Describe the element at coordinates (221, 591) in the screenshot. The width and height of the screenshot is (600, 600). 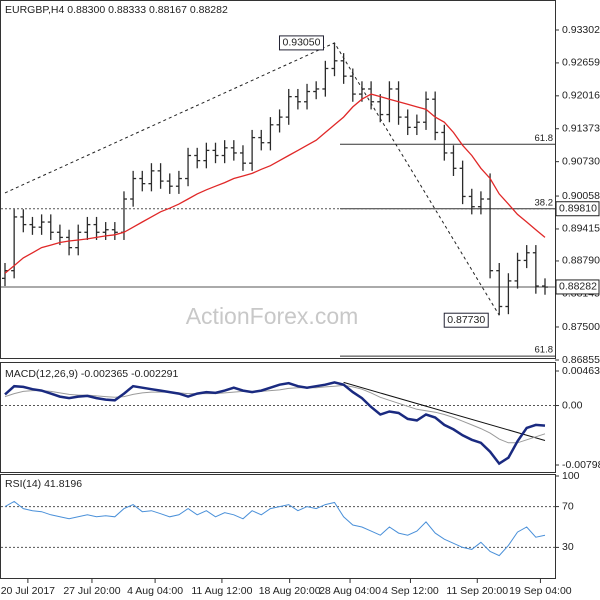
I see `x-tick-label: 11 Aug 12:00` at that location.